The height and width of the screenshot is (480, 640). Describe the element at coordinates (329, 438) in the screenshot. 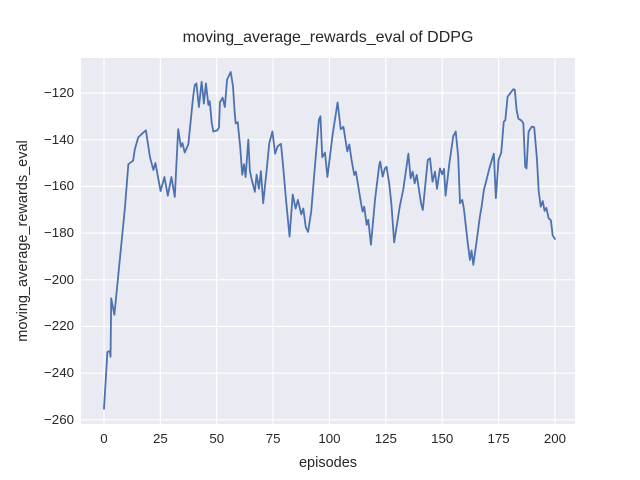

I see `x-tick-label: 100` at that location.